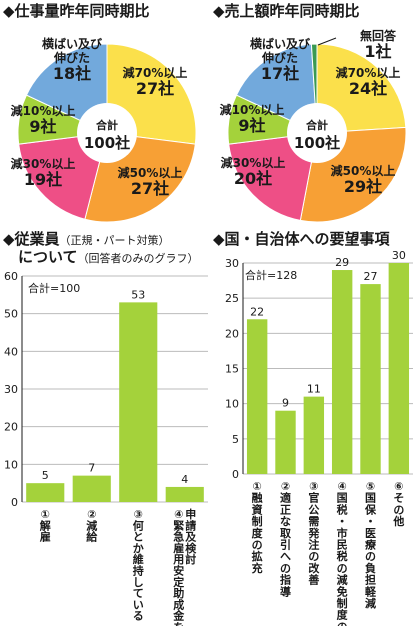  Describe the element at coordinates (399, 255) in the screenshot. I see `demands-bar-value: 30` at that location.